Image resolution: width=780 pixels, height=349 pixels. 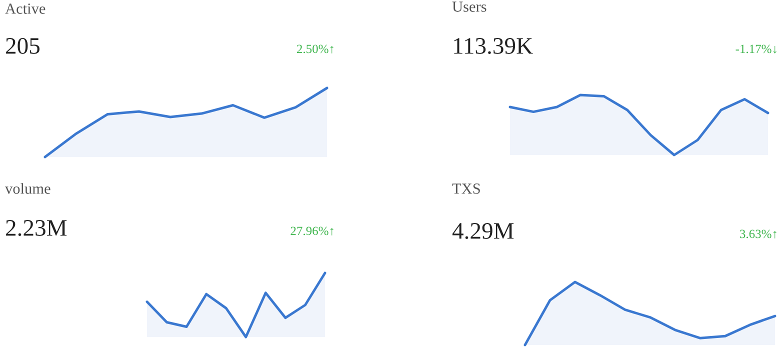 I want to click on text: 2.50%↑, so click(x=315, y=49).